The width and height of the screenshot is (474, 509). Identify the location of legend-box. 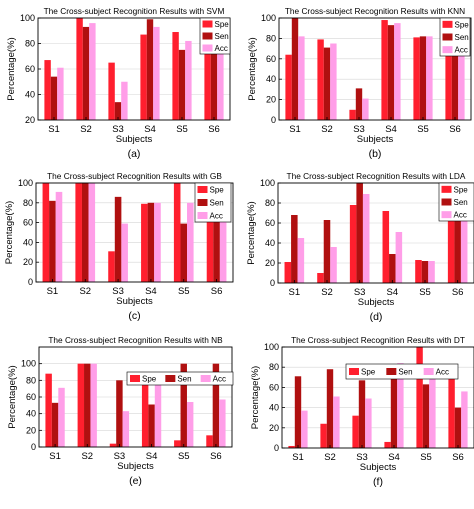
(402, 371).